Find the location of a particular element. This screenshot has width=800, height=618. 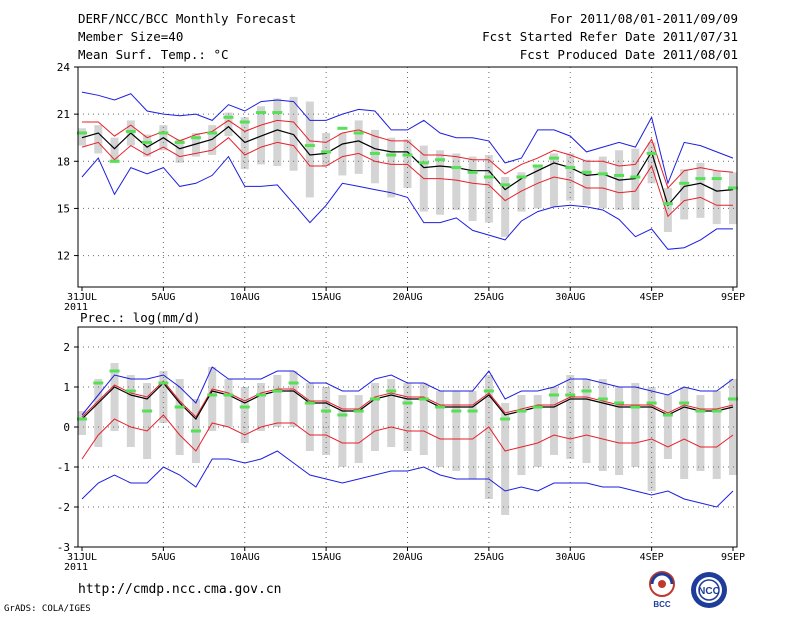

bcc-logo-text: BCC is located at coordinates (662, 604).